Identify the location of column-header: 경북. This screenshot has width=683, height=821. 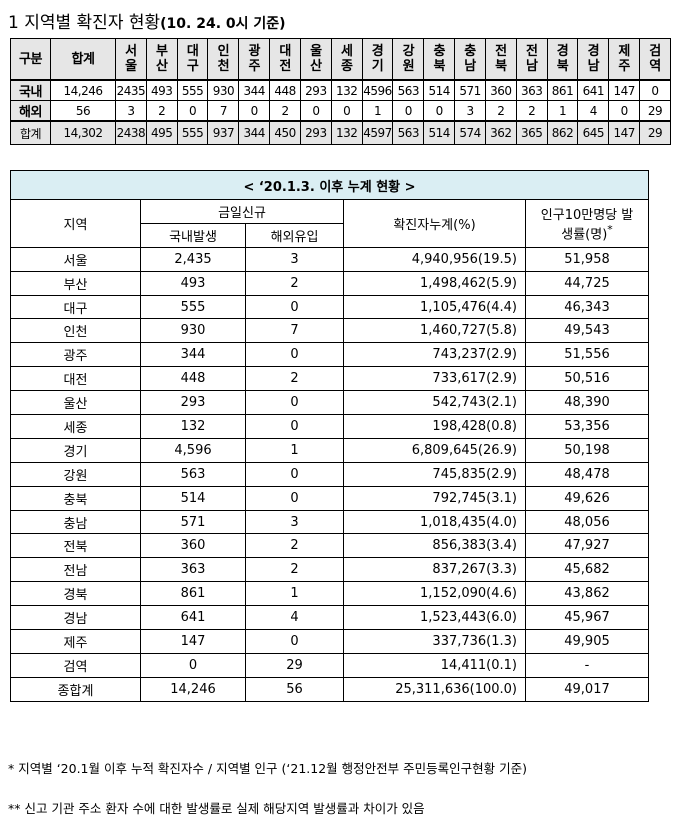
(562, 59).